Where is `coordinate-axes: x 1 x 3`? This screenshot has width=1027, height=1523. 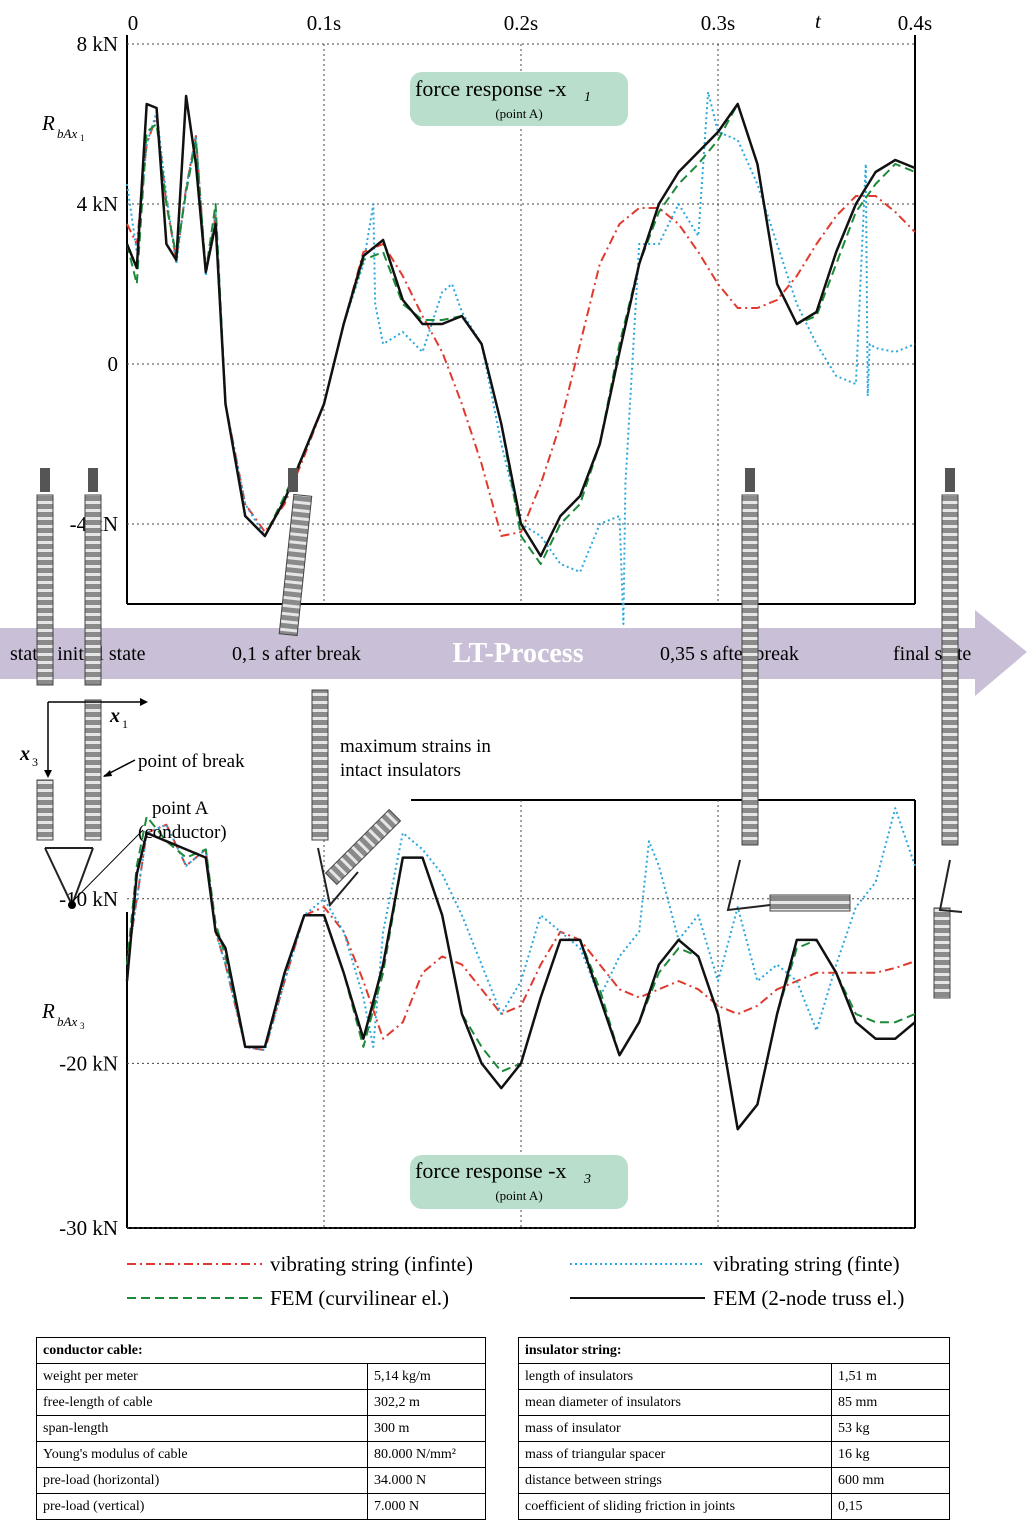 coordinate-axes: x 1 x 3 is located at coordinates (83, 738).